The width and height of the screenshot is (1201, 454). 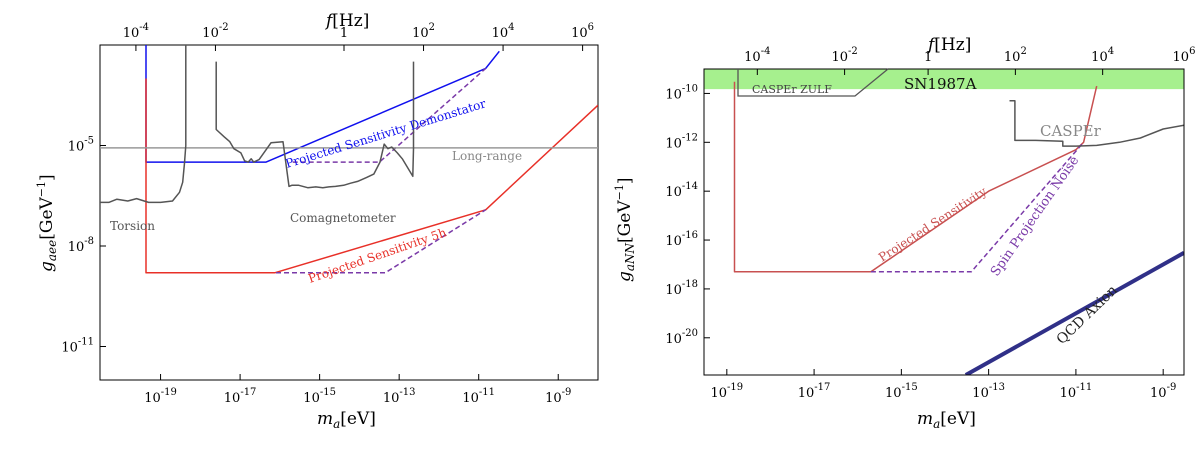 What do you see at coordinates (132, 226) in the screenshot?
I see `left-annotation-torsion: Torsion` at bounding box center [132, 226].